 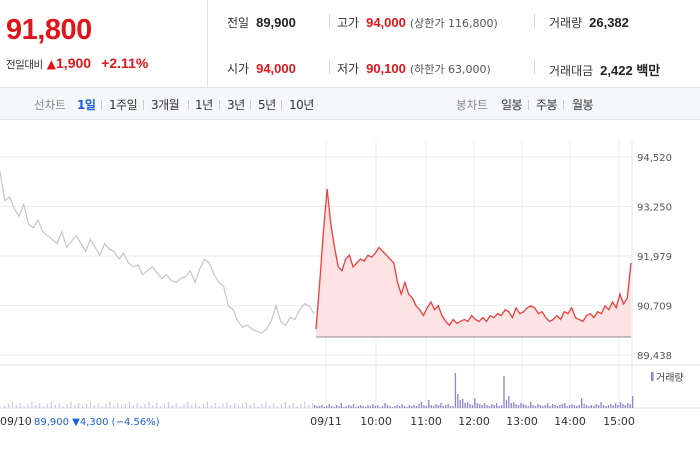 I want to click on period-1y-button: 1년, so click(x=204, y=105).